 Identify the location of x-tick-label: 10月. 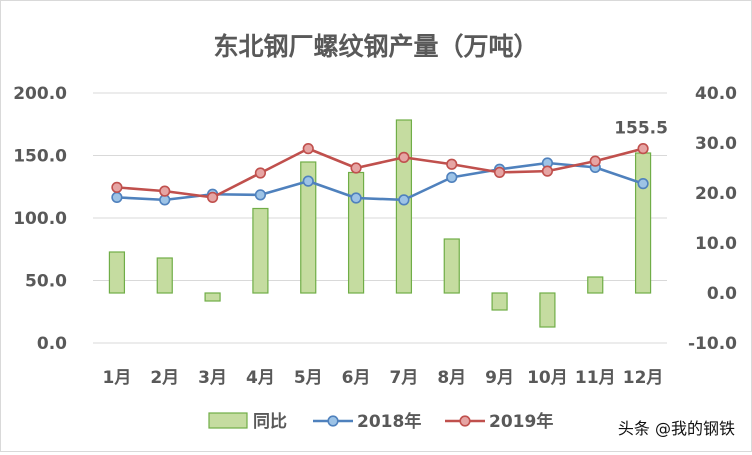
(547, 378).